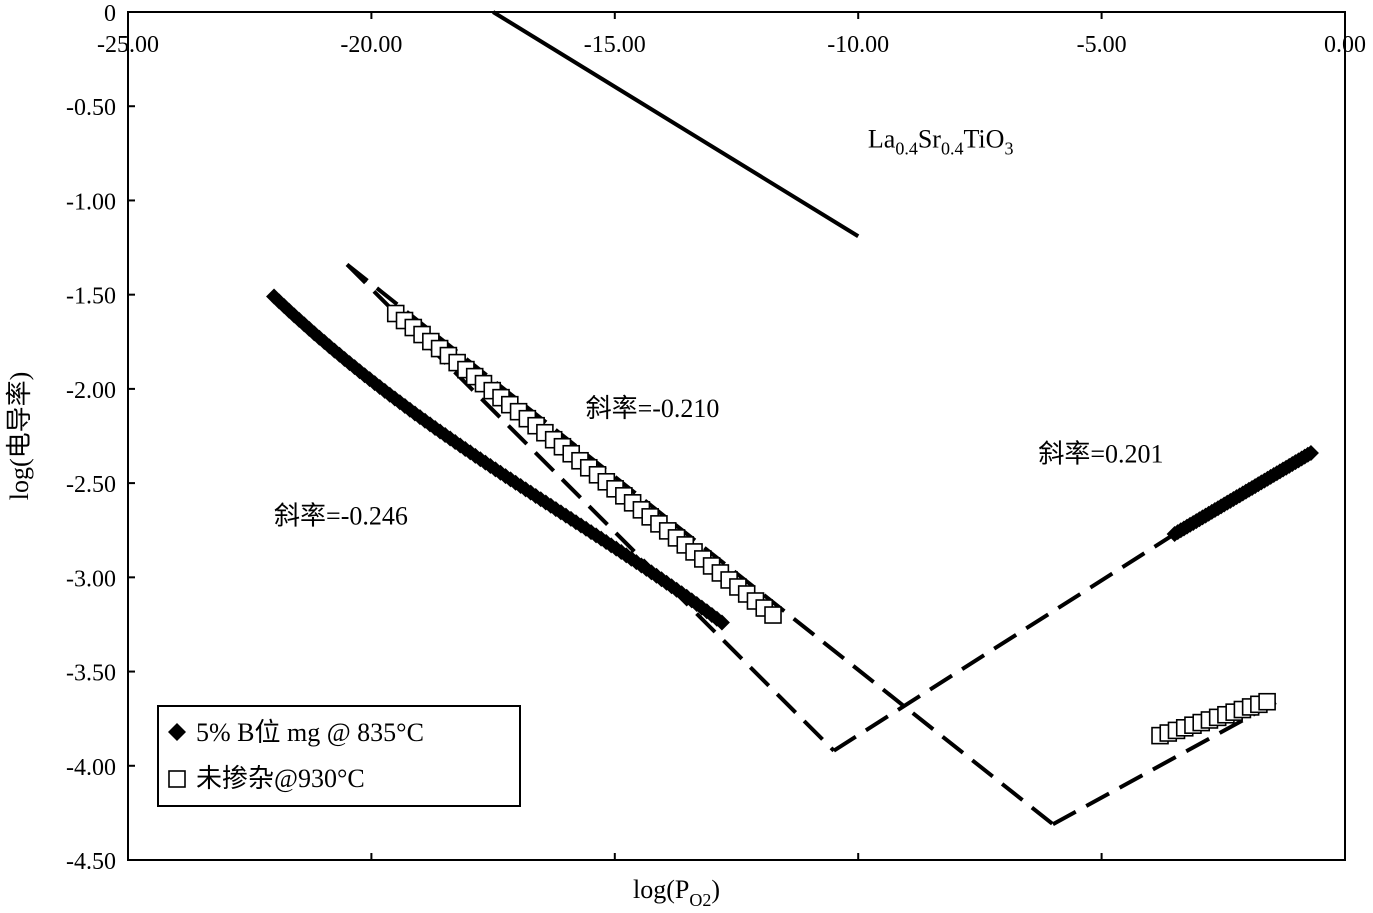 The image size is (1373, 913). What do you see at coordinates (1100, 453) in the screenshot?
I see `slope-annotation: 斜率=0.201` at bounding box center [1100, 453].